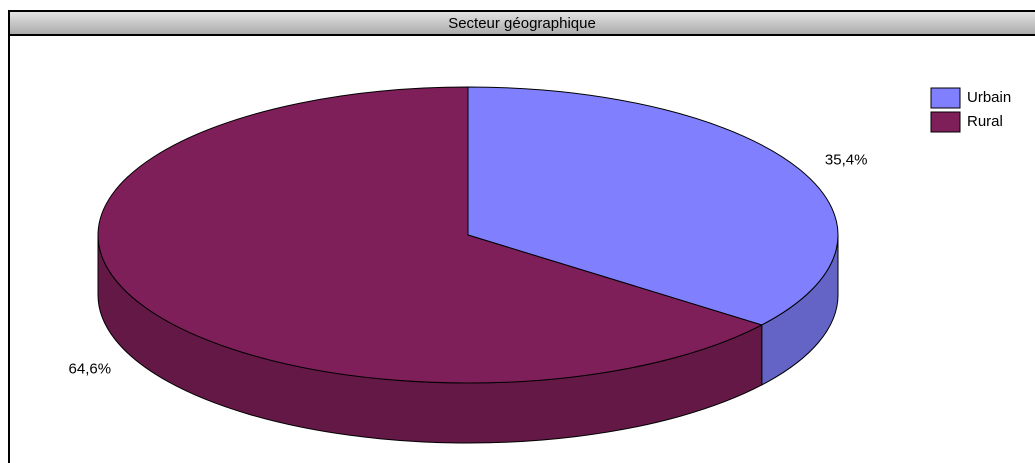 The height and width of the screenshot is (463, 1035). Describe the element at coordinates (90, 369) in the screenshot. I see `data-label: 64,6%` at that location.